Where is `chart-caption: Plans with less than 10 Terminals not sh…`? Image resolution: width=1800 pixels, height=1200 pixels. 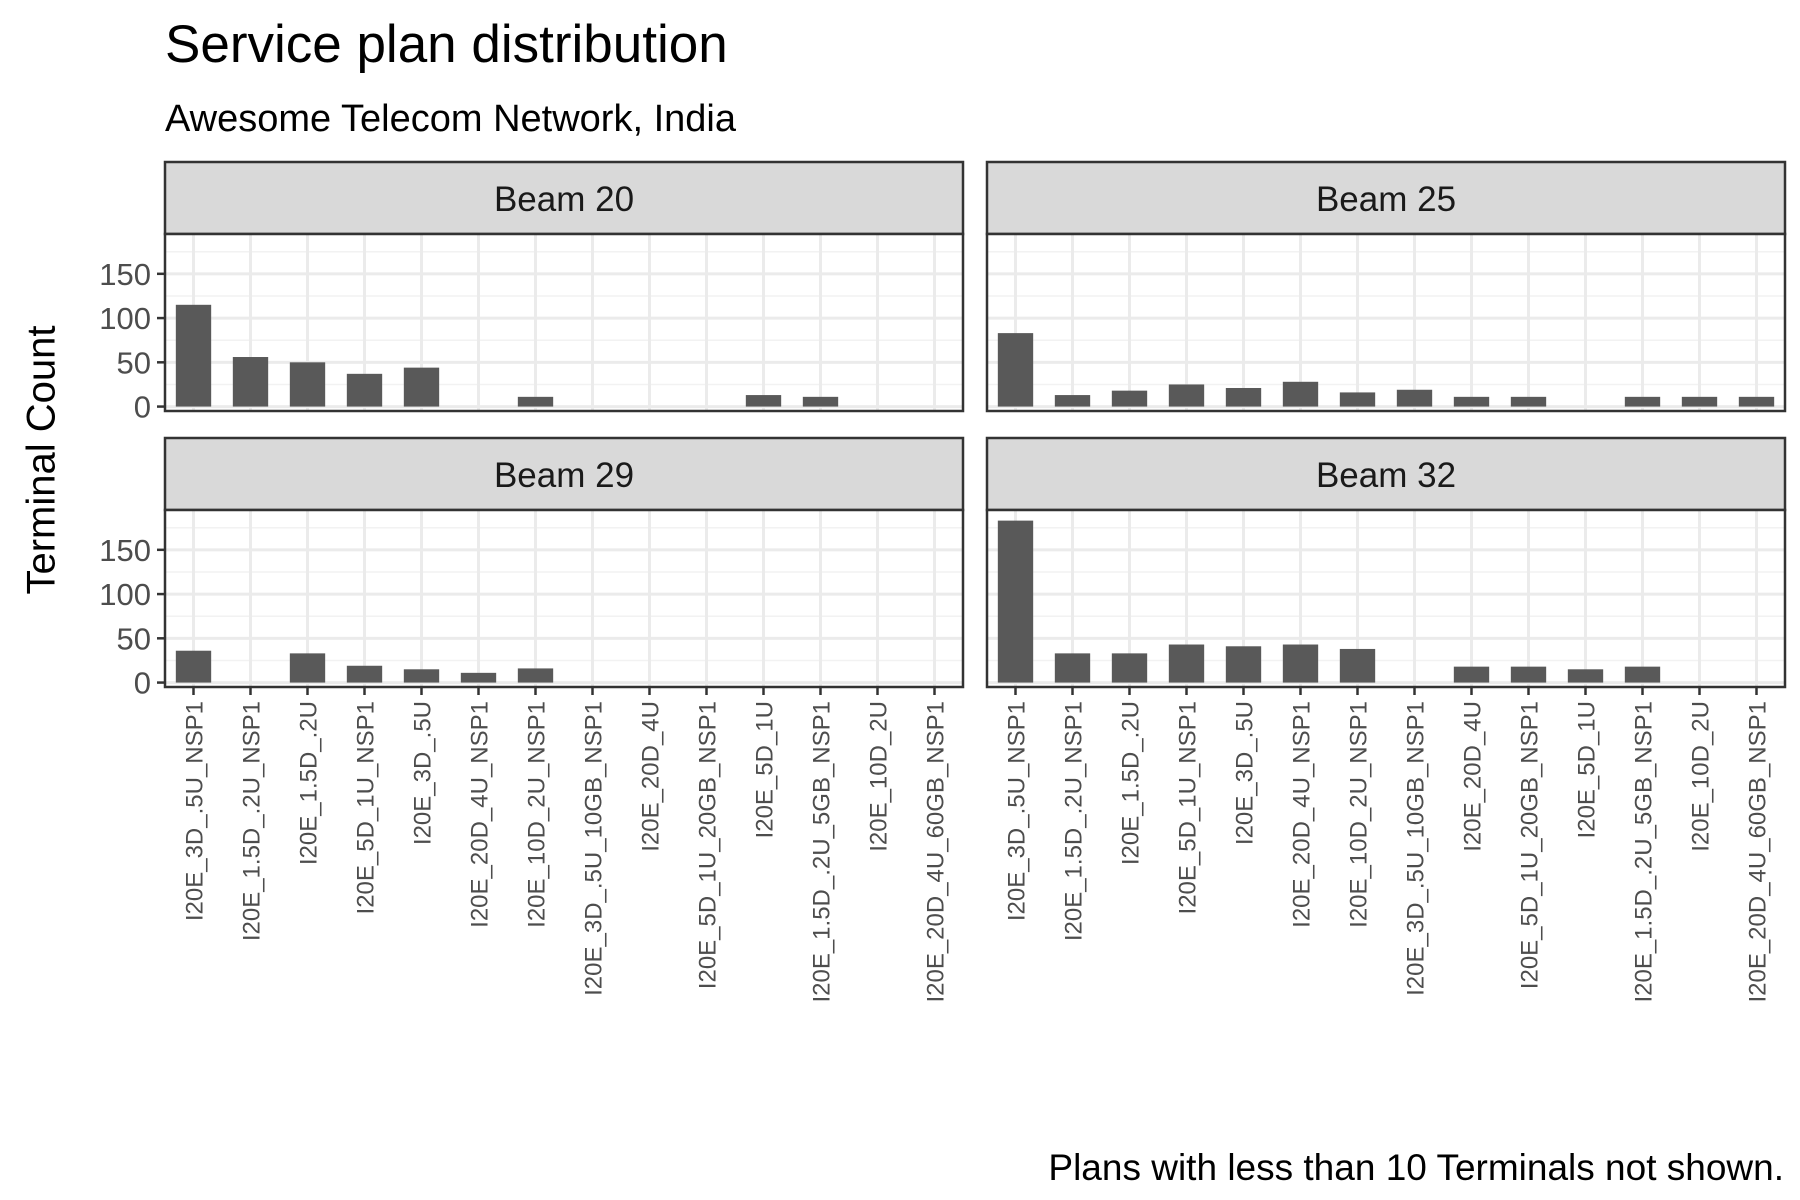 chart-caption: Plans with less than 10 Terminals not sh… is located at coordinates (1416, 1167).